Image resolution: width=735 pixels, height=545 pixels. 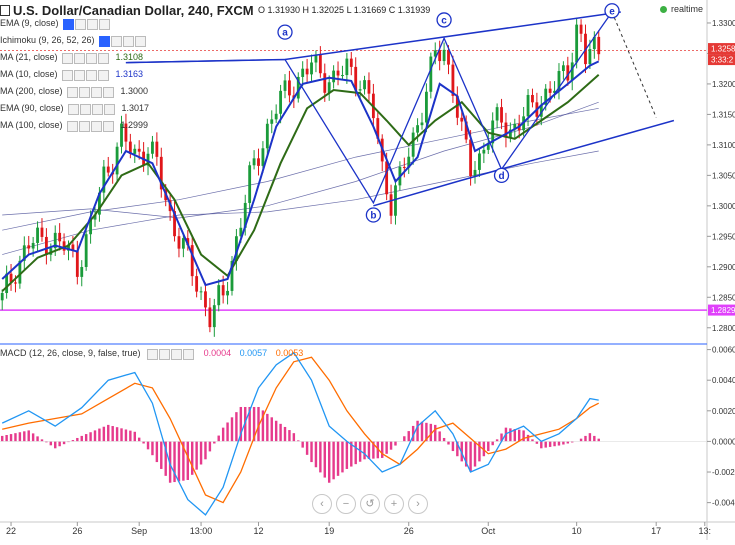 I want to click on macd-legend-buttons, so click(x=171, y=354).